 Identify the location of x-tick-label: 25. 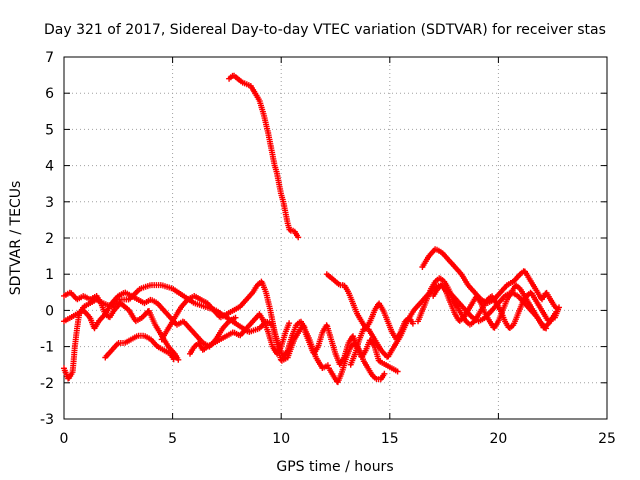
(607, 439).